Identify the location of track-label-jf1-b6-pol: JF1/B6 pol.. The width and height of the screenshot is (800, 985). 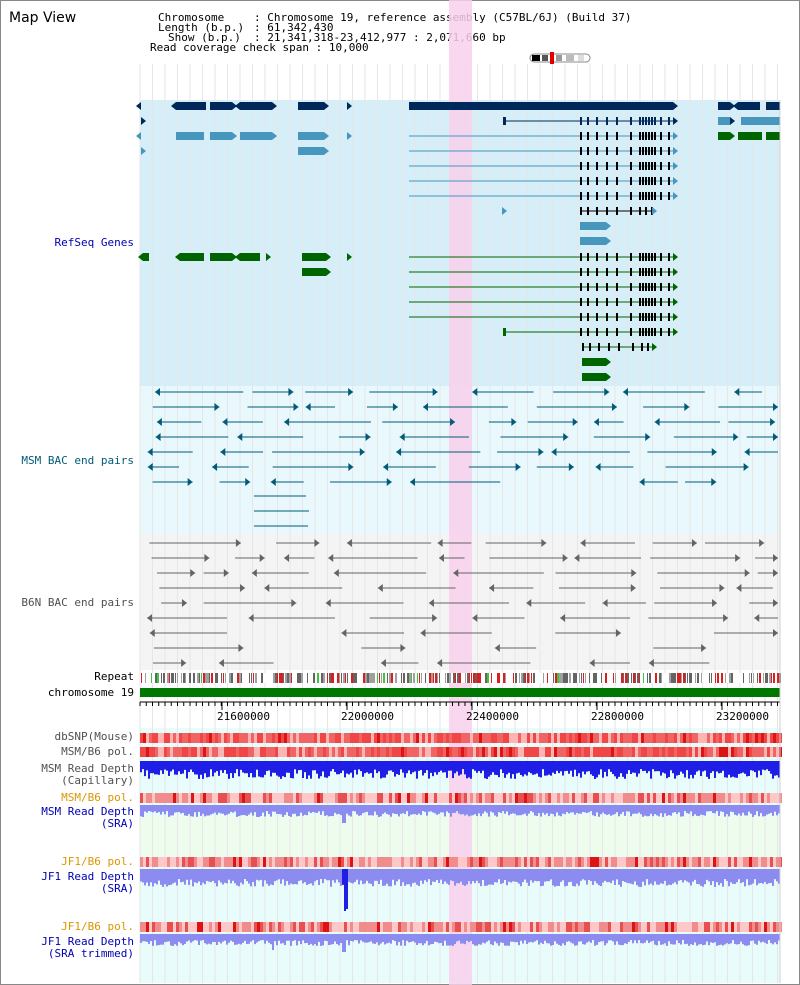
(97, 861).